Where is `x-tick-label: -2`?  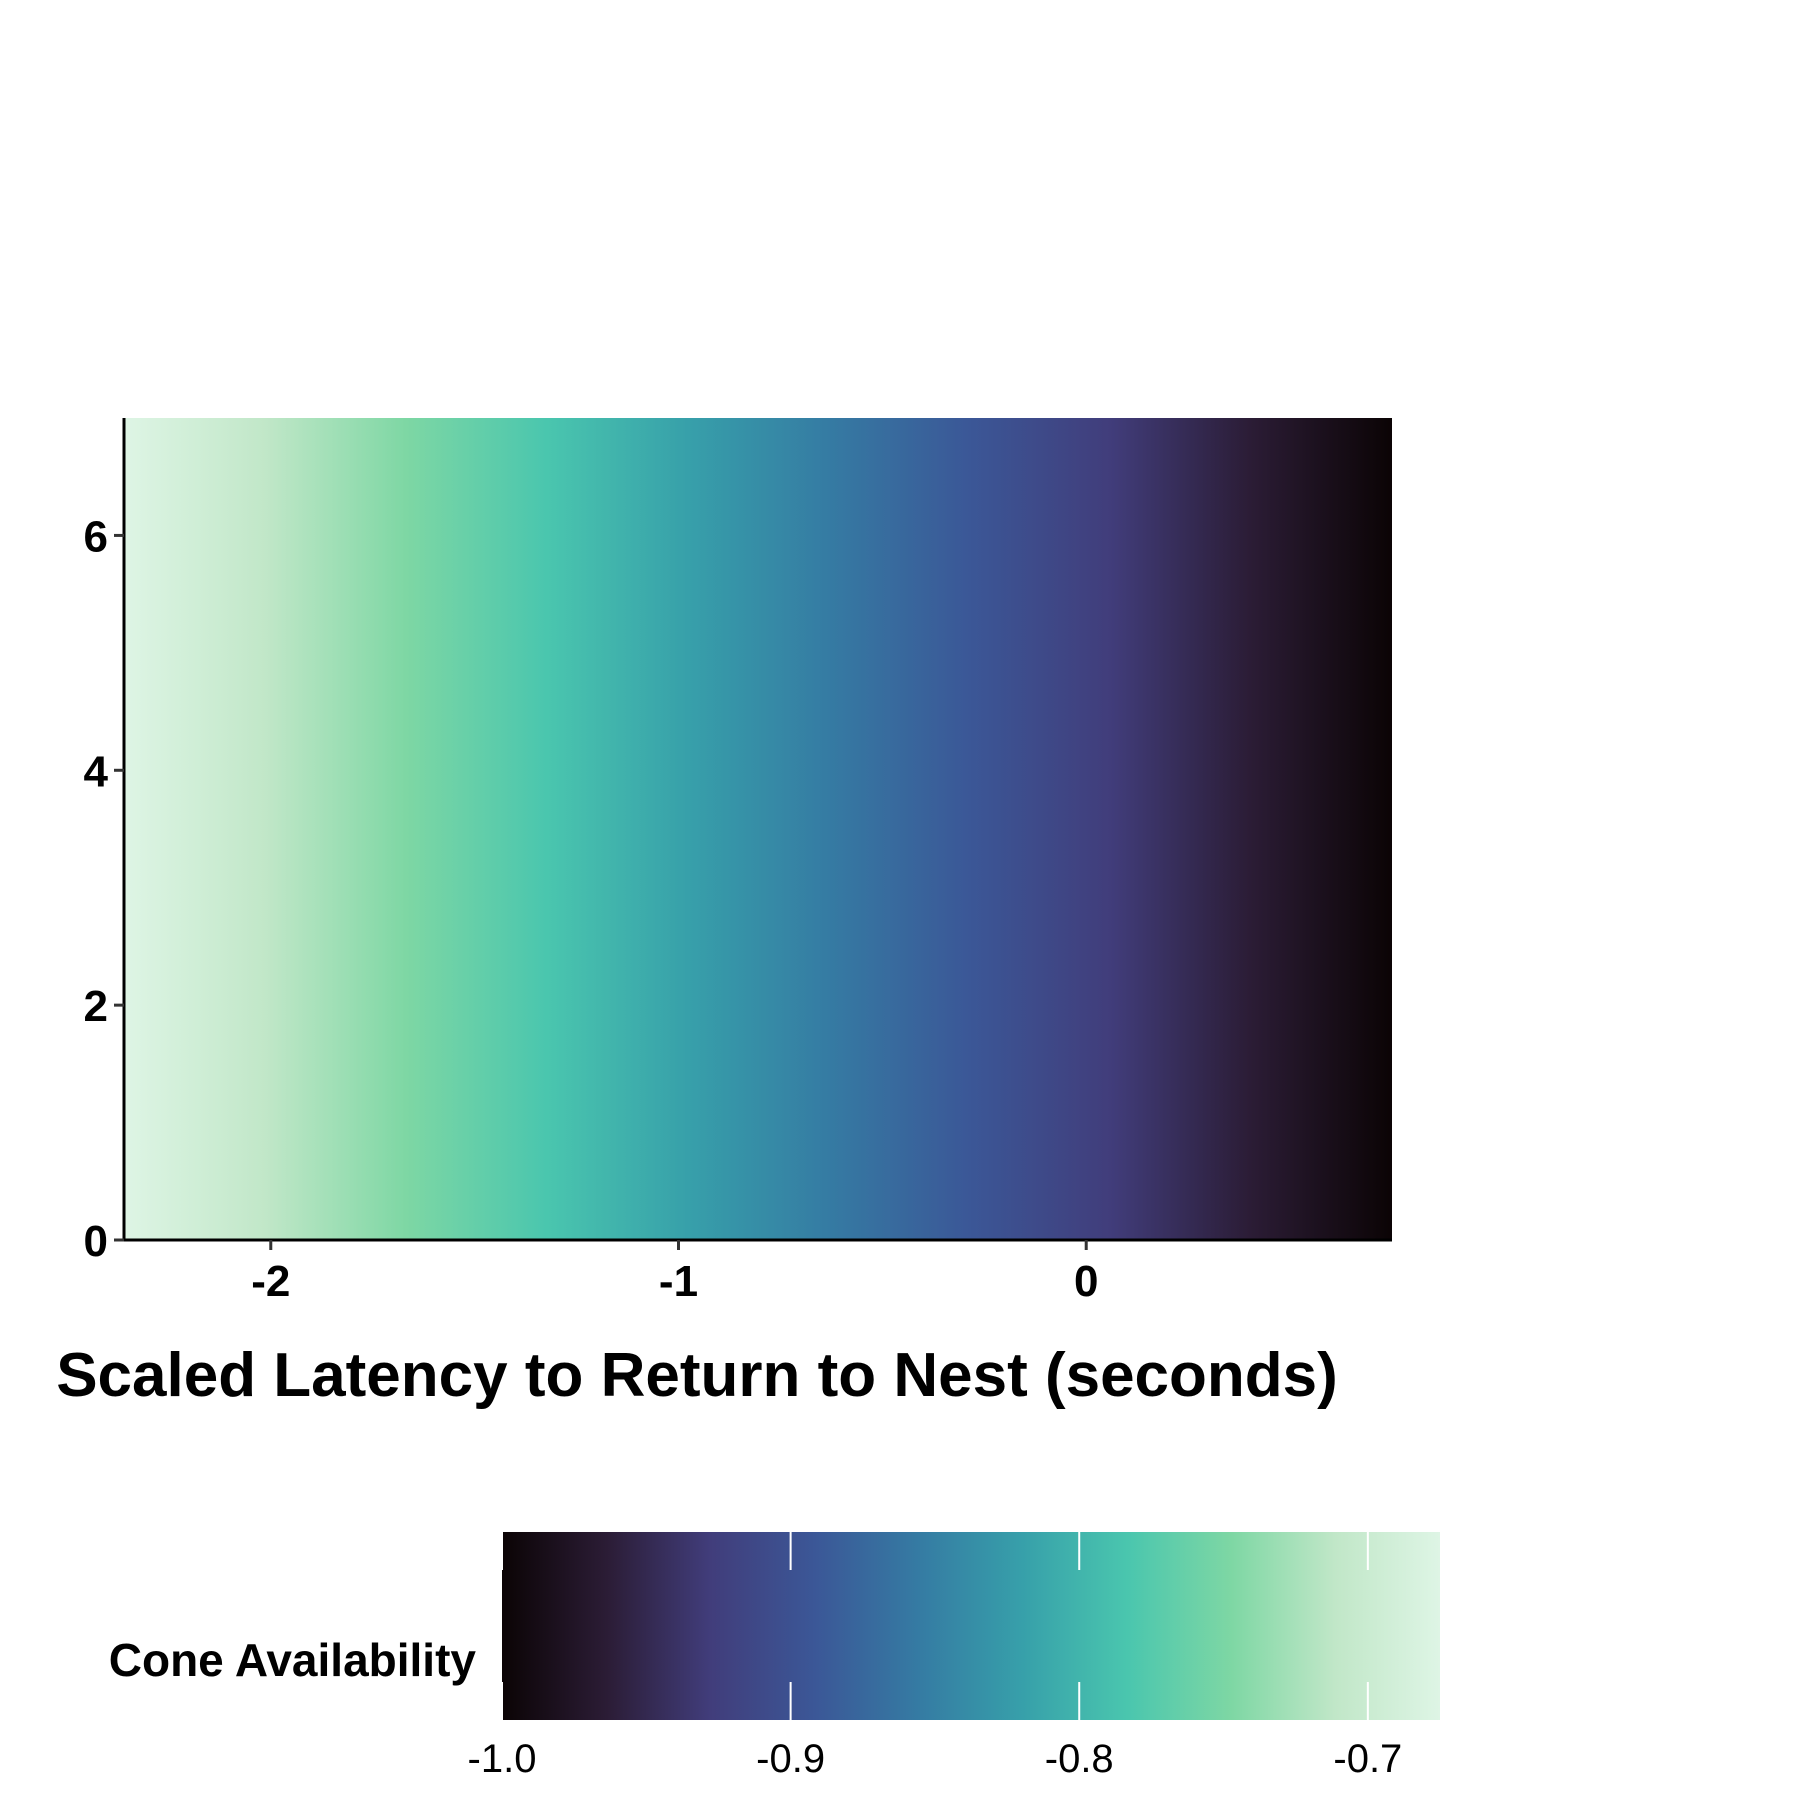 x-tick-label: -2 is located at coordinates (270, 1281).